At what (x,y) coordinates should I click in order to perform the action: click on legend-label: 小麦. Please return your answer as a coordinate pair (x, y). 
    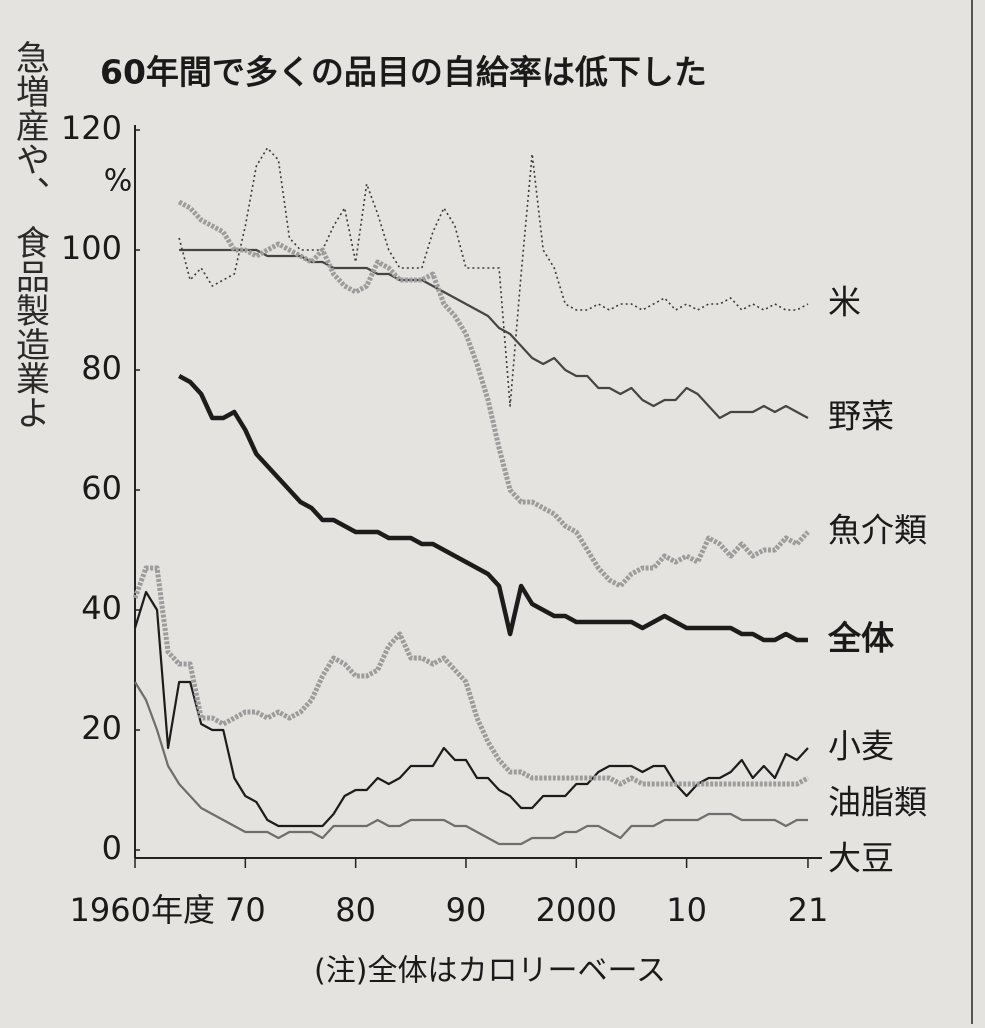
    Looking at the image, I should click on (861, 746).